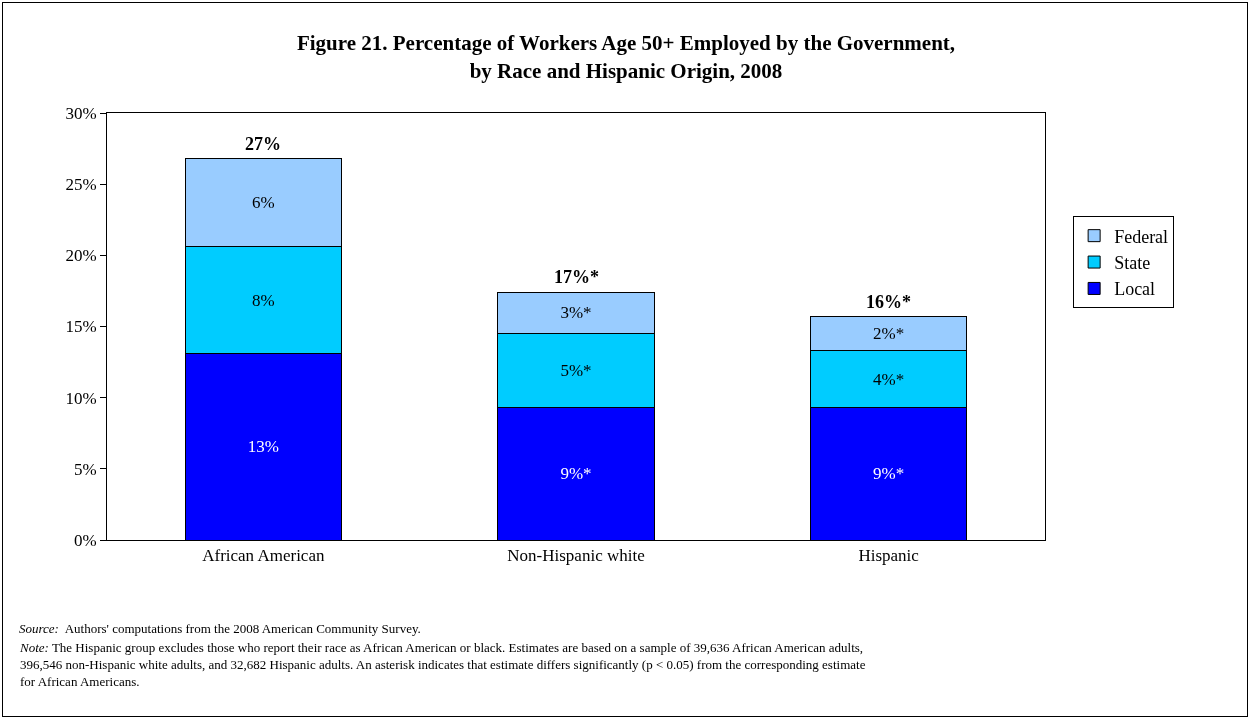 Image resolution: width=1252 pixels, height=721 pixels. What do you see at coordinates (889, 379) in the screenshot?
I see `data-label: 4%*` at bounding box center [889, 379].